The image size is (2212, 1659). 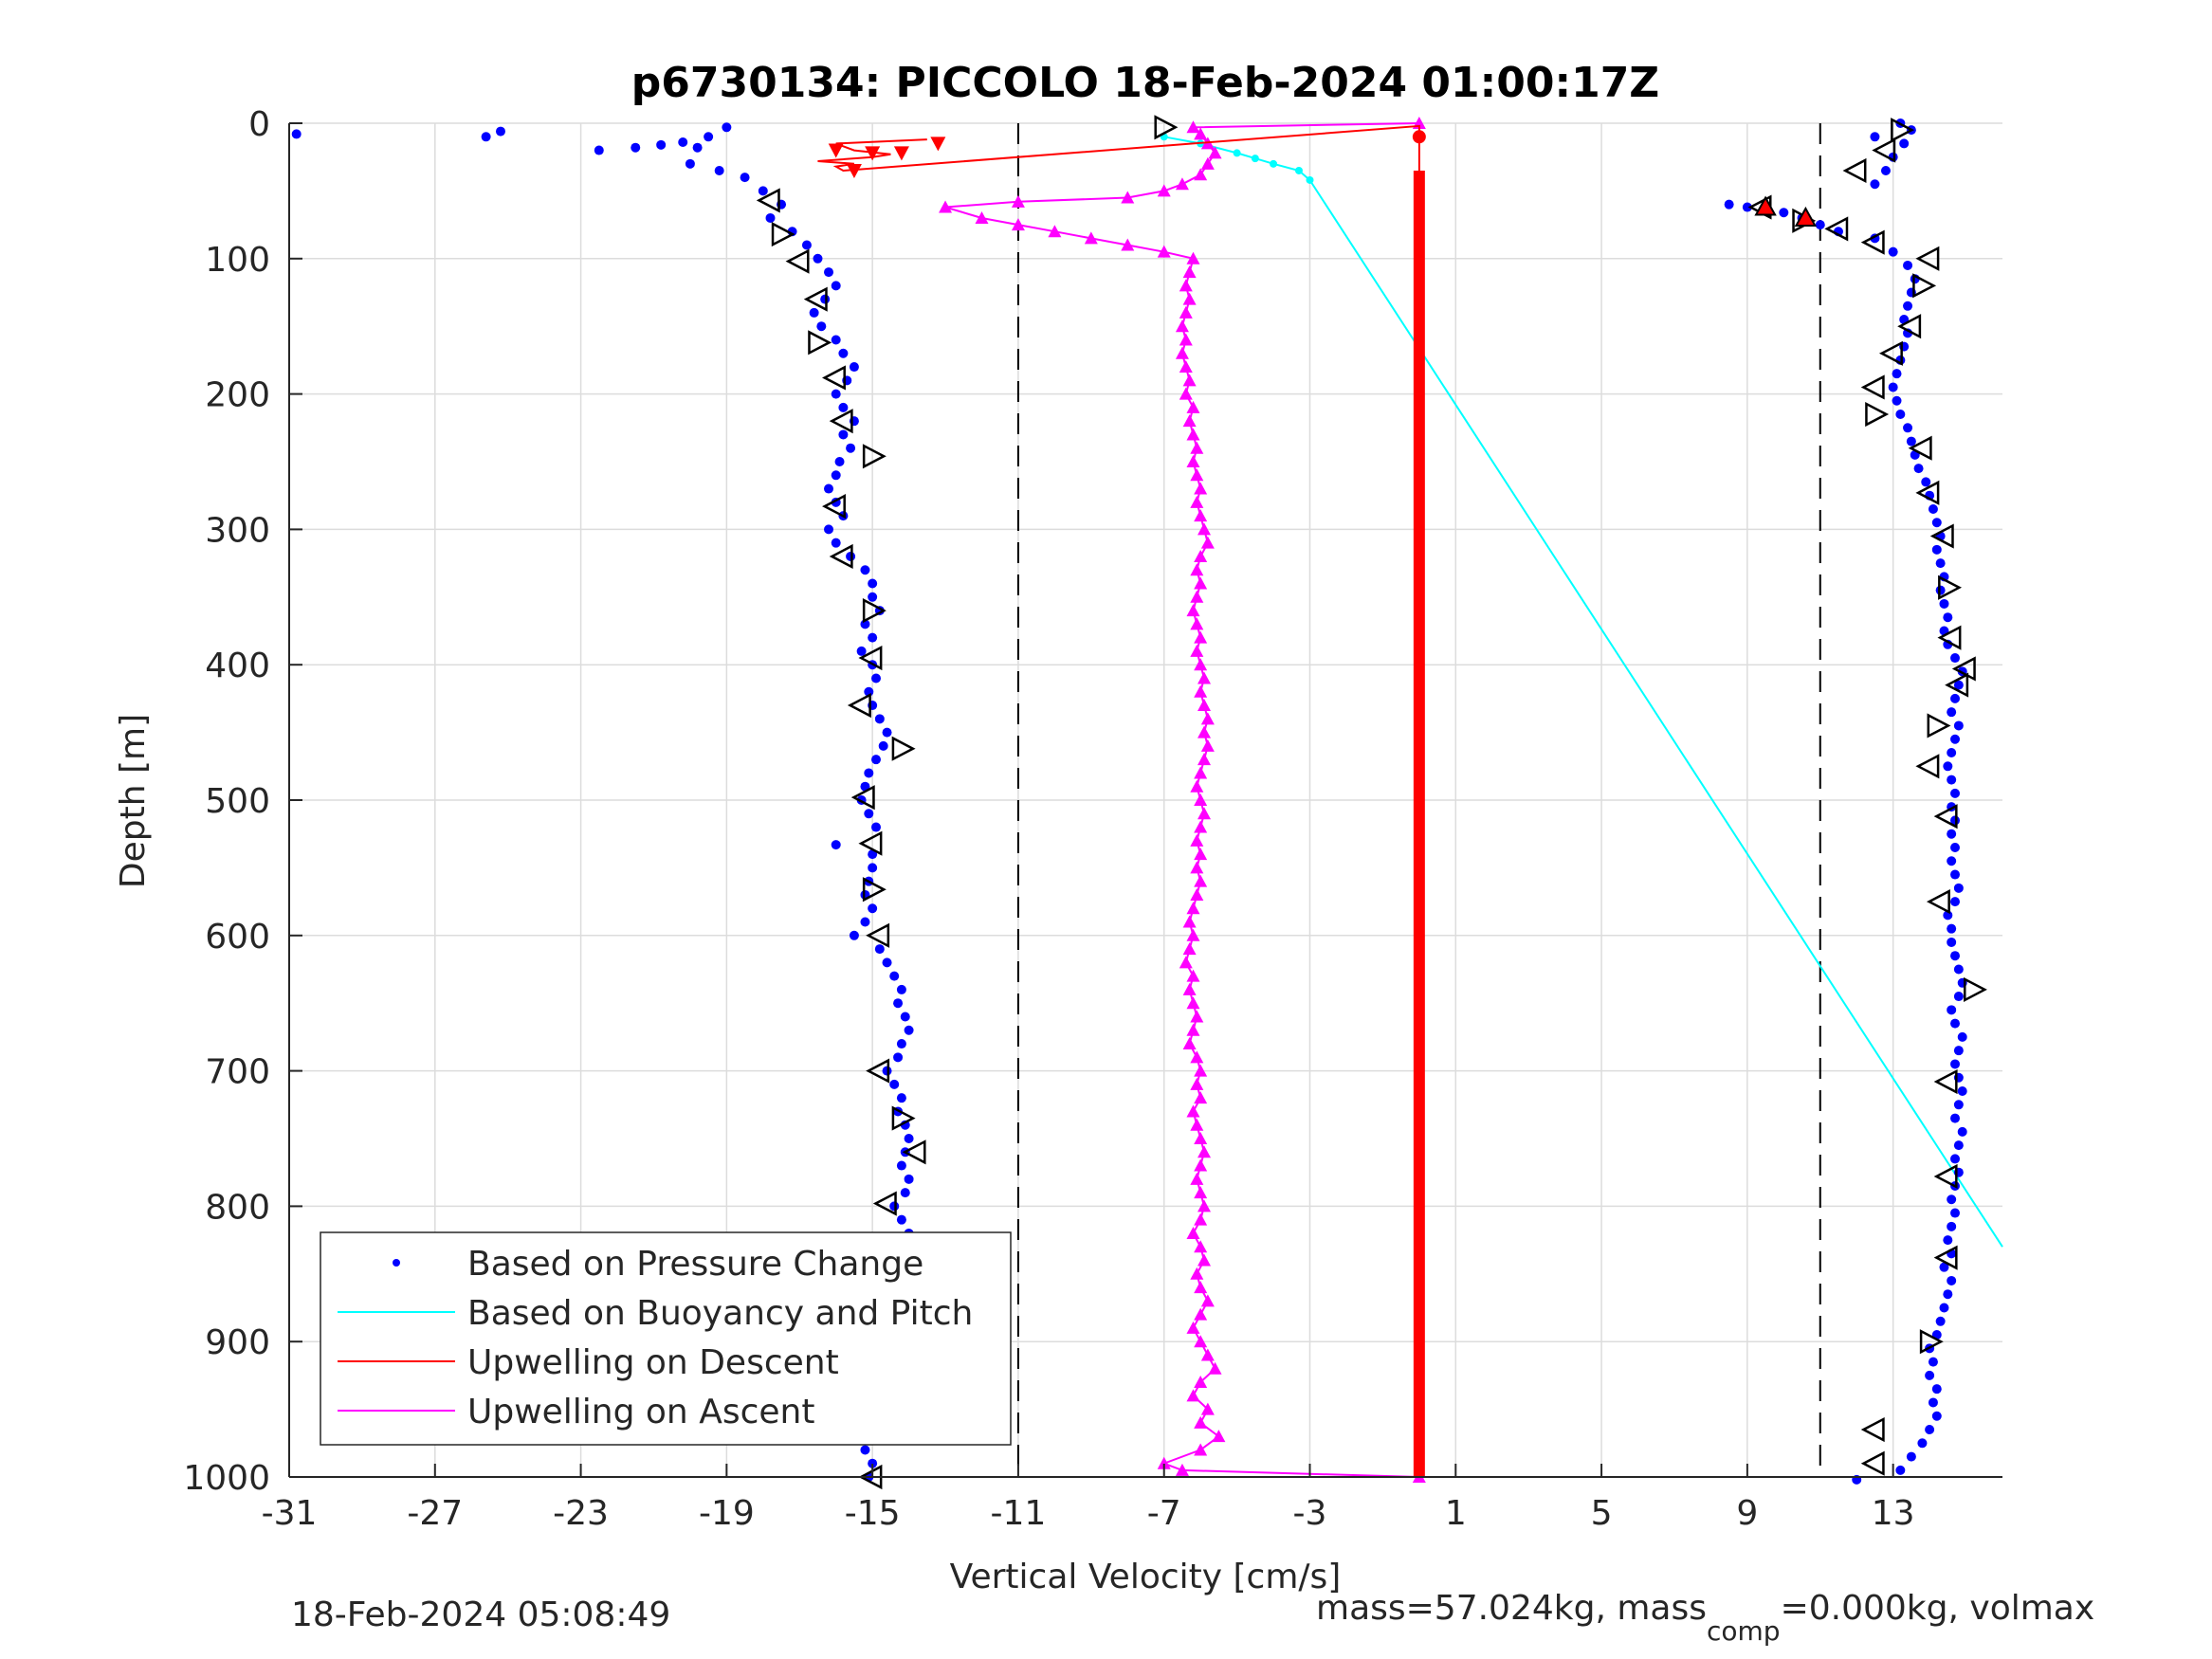 I want to click on upwelling-descent-column, so click(x=1419, y=824).